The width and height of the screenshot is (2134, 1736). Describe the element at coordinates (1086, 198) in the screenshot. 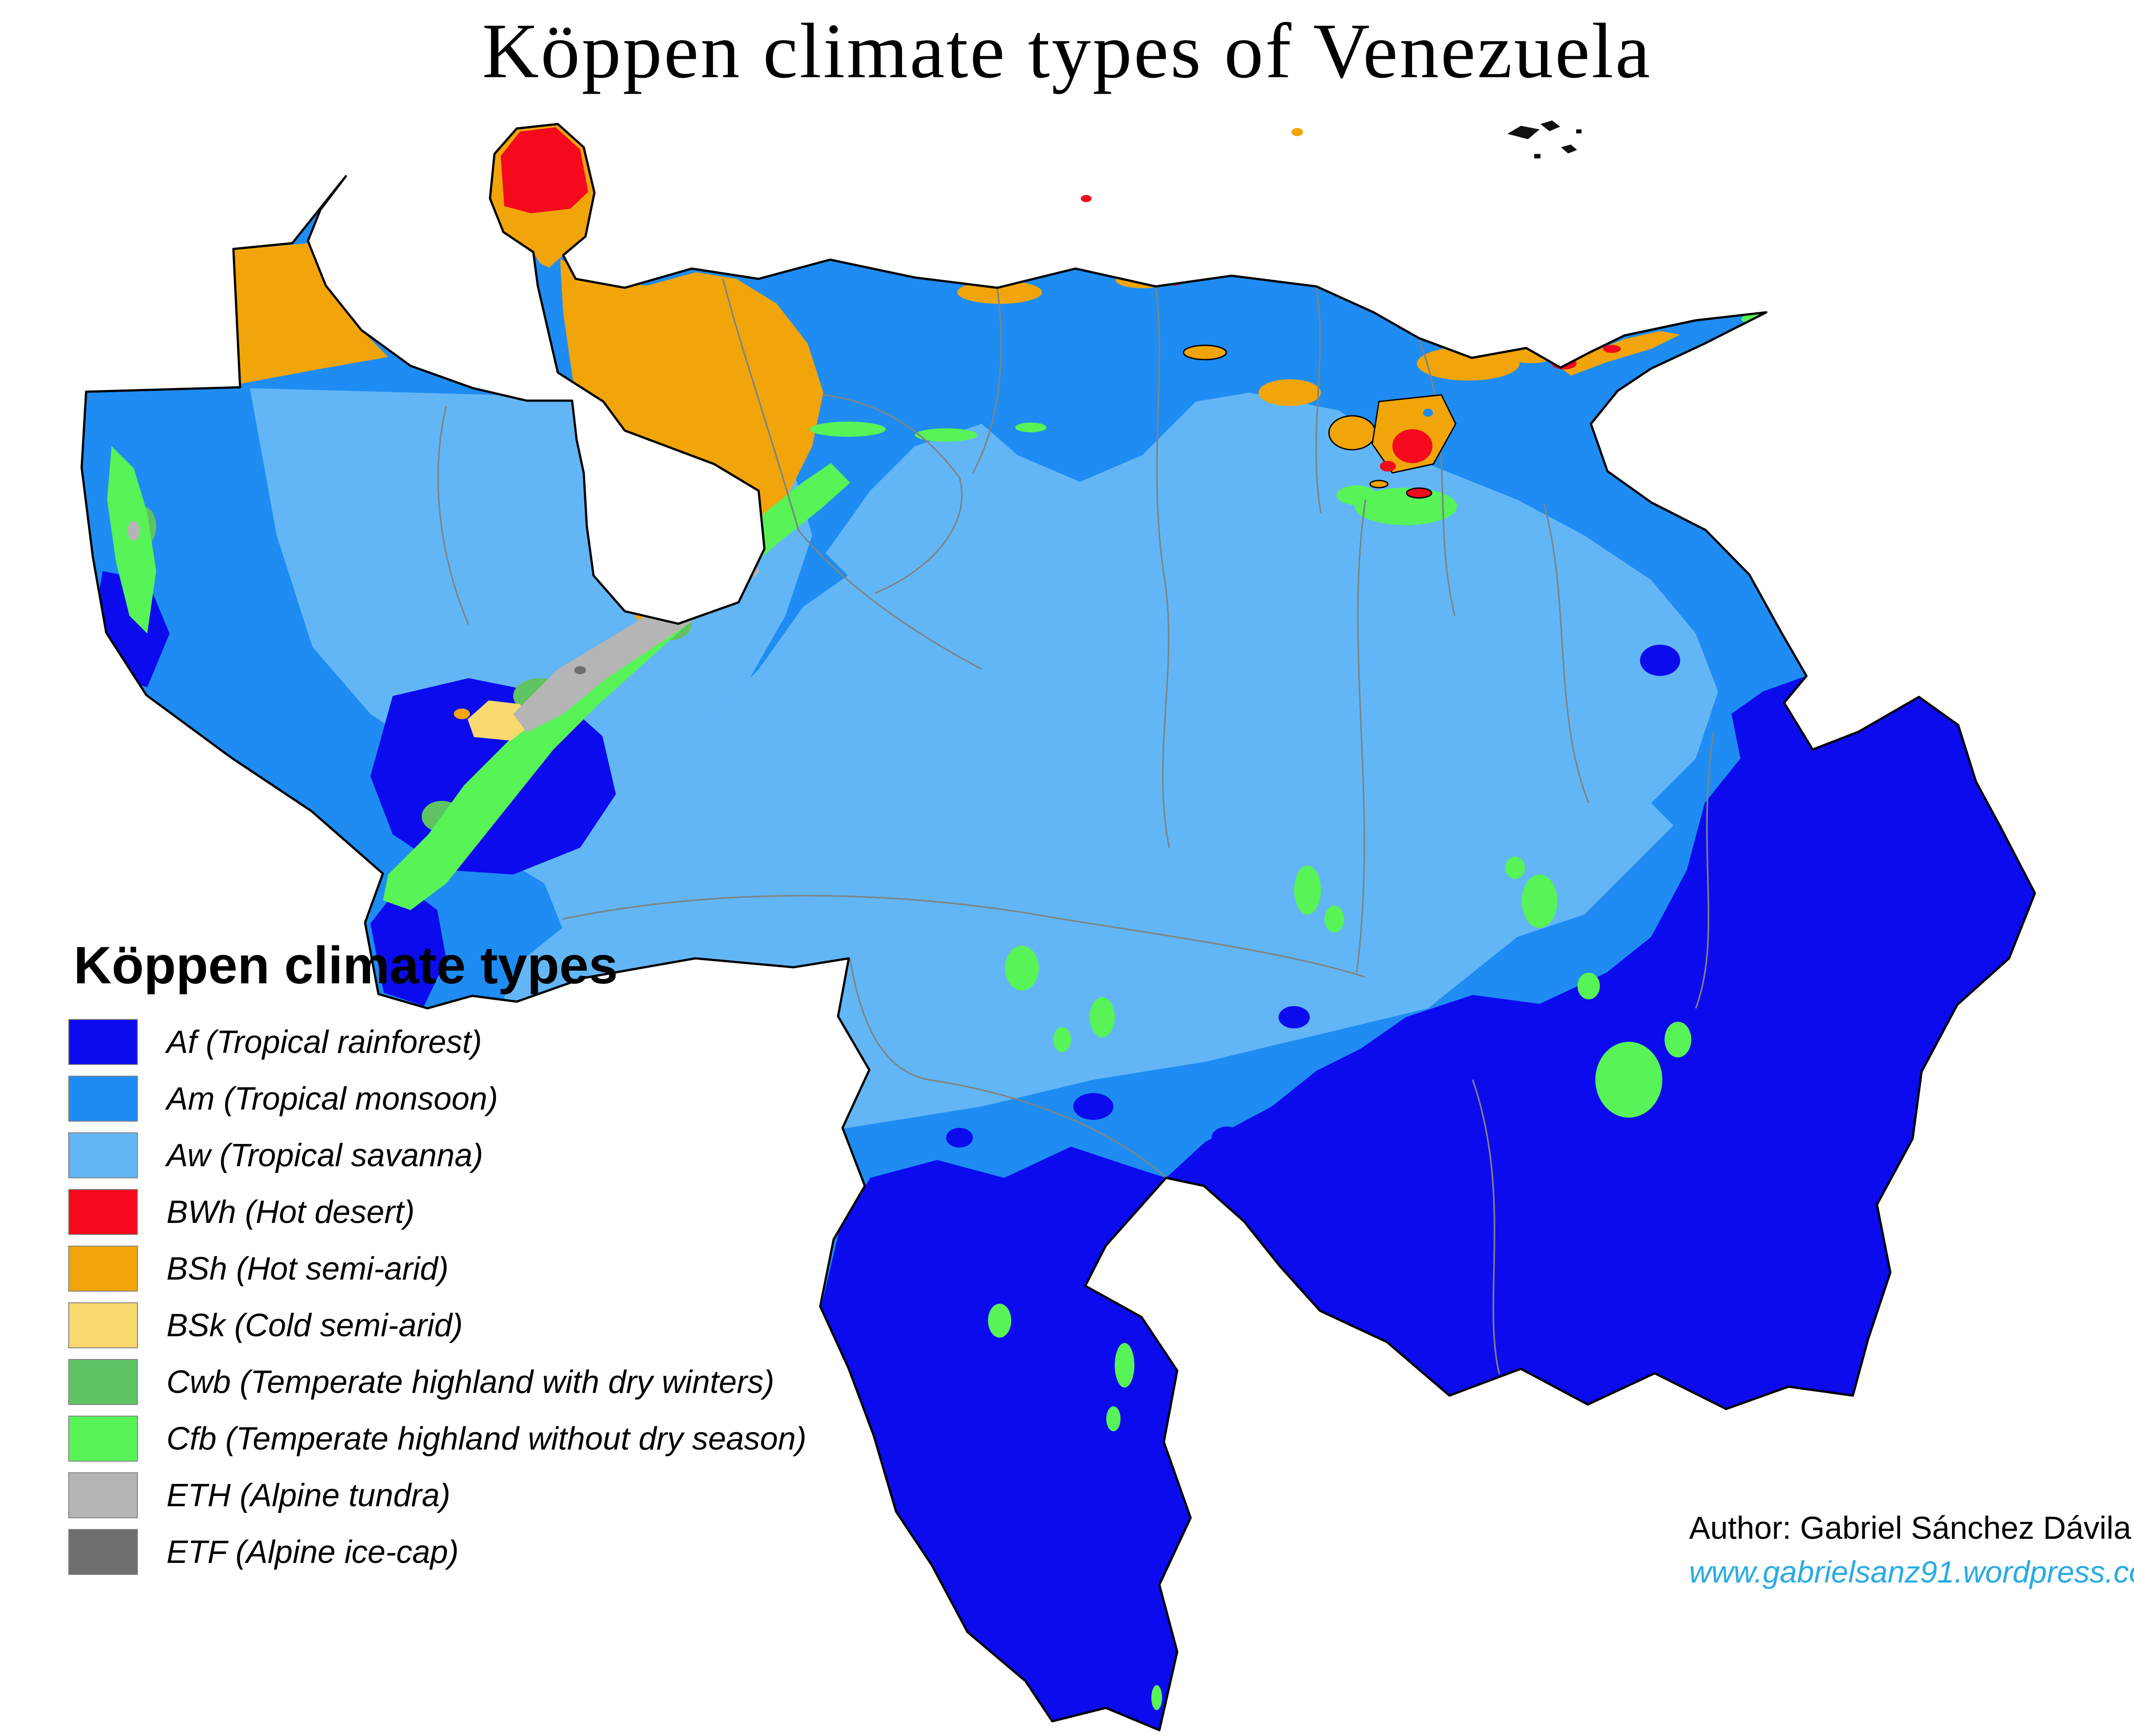

I see `island-la-orchila` at that location.